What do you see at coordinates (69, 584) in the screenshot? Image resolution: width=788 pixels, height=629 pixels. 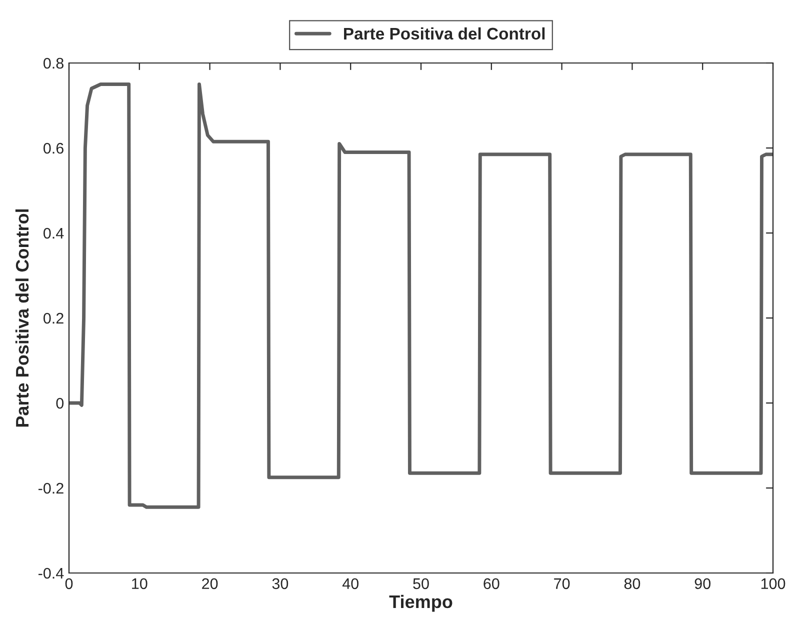 I see `x-tick-label: 0` at bounding box center [69, 584].